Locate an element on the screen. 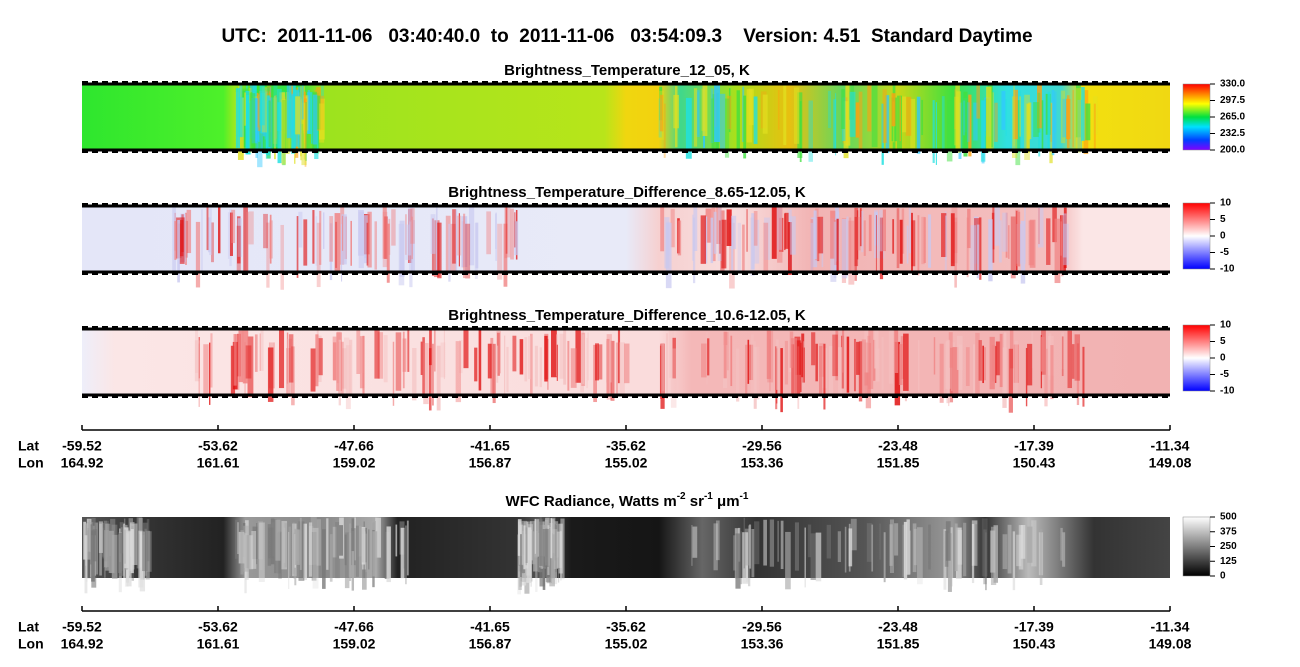 Image resolution: width=1300 pixels, height=667 pixels. lat-tick-label: -11.34 is located at coordinates (1170, 446).